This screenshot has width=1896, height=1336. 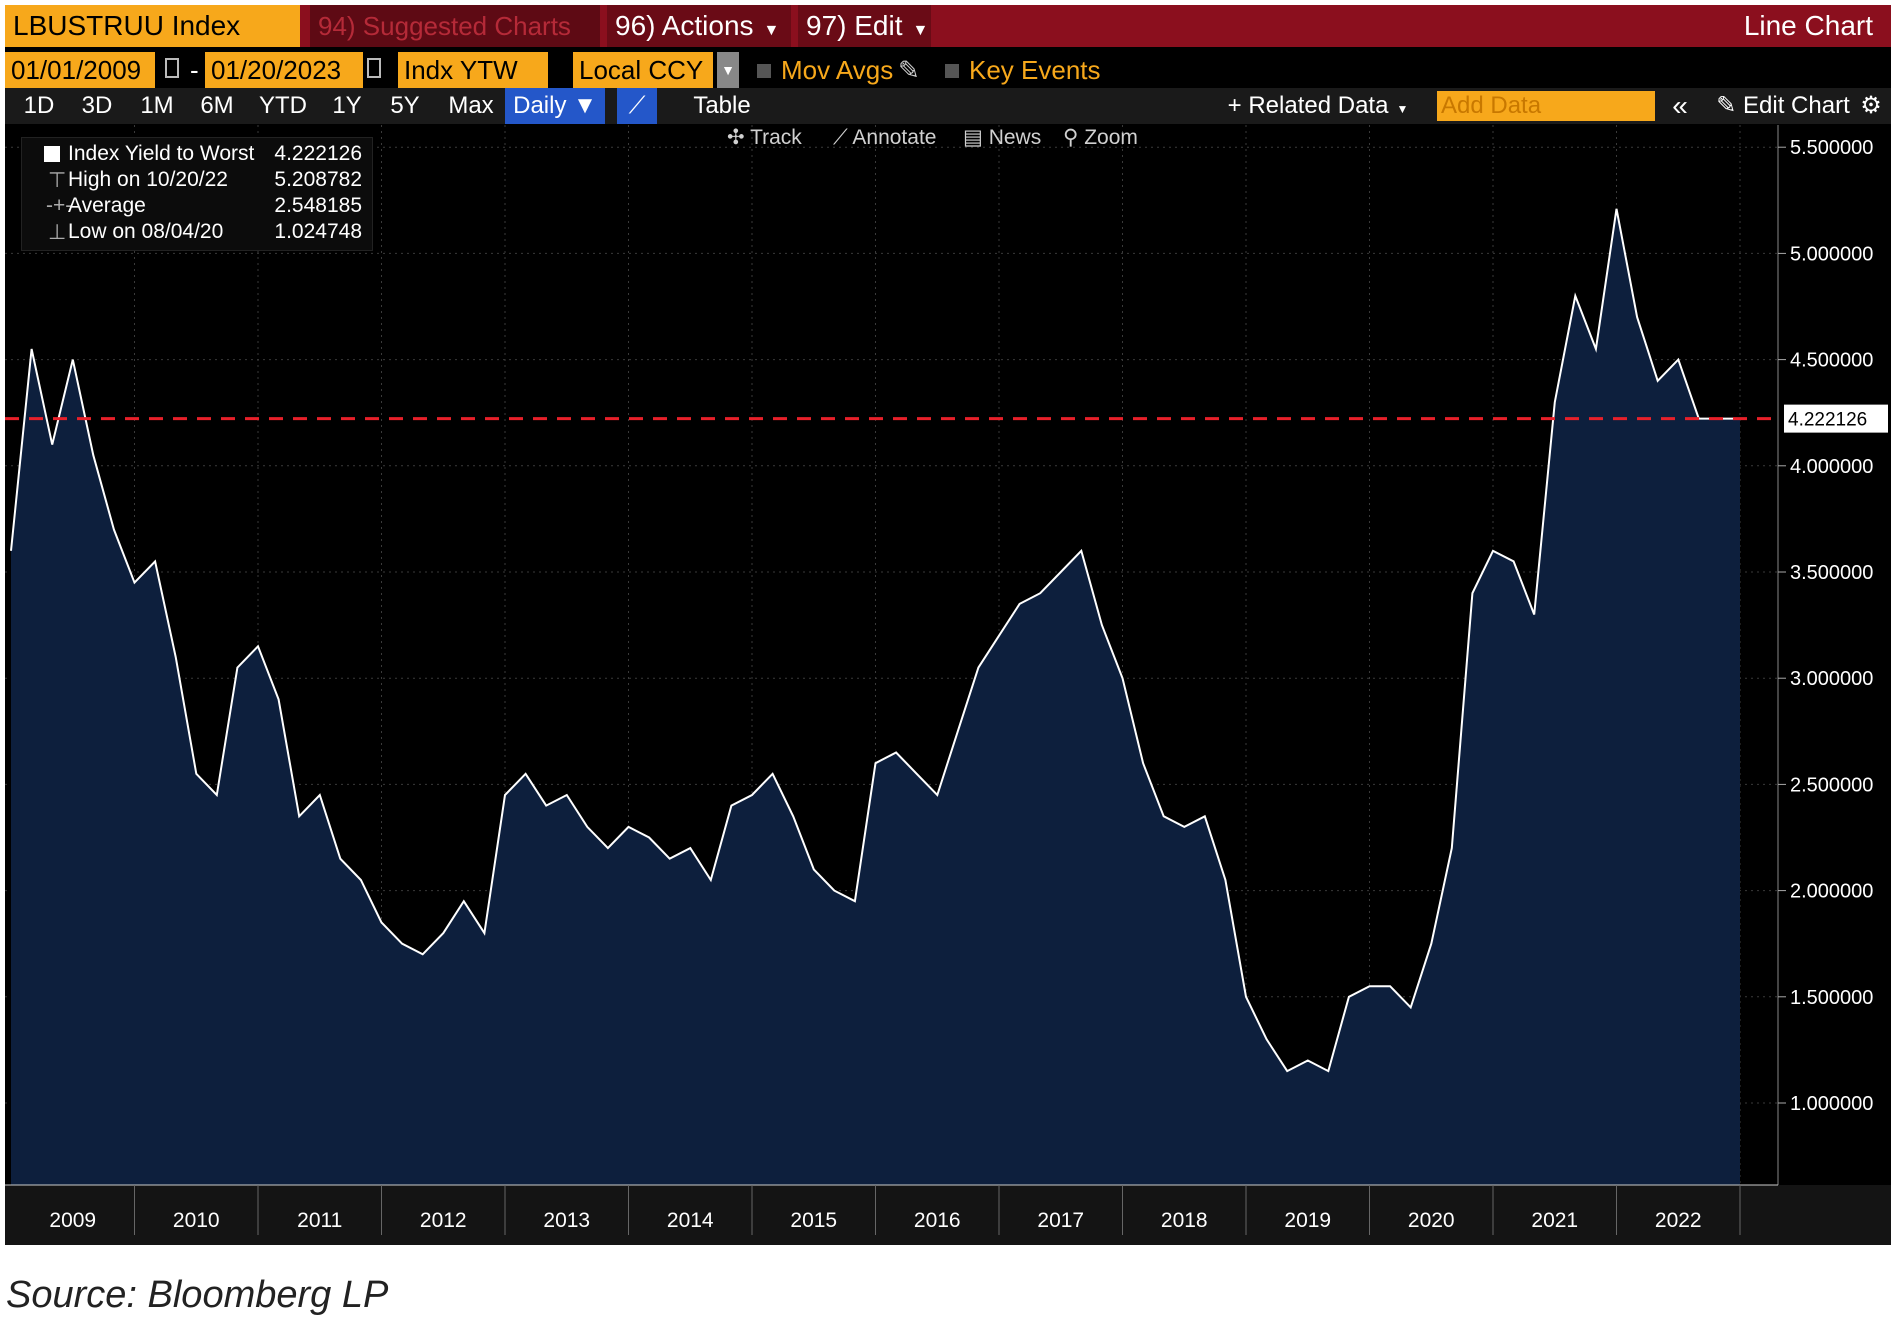 What do you see at coordinates (318, 179) in the screenshot?
I see `legend-high-value: 5.208782` at bounding box center [318, 179].